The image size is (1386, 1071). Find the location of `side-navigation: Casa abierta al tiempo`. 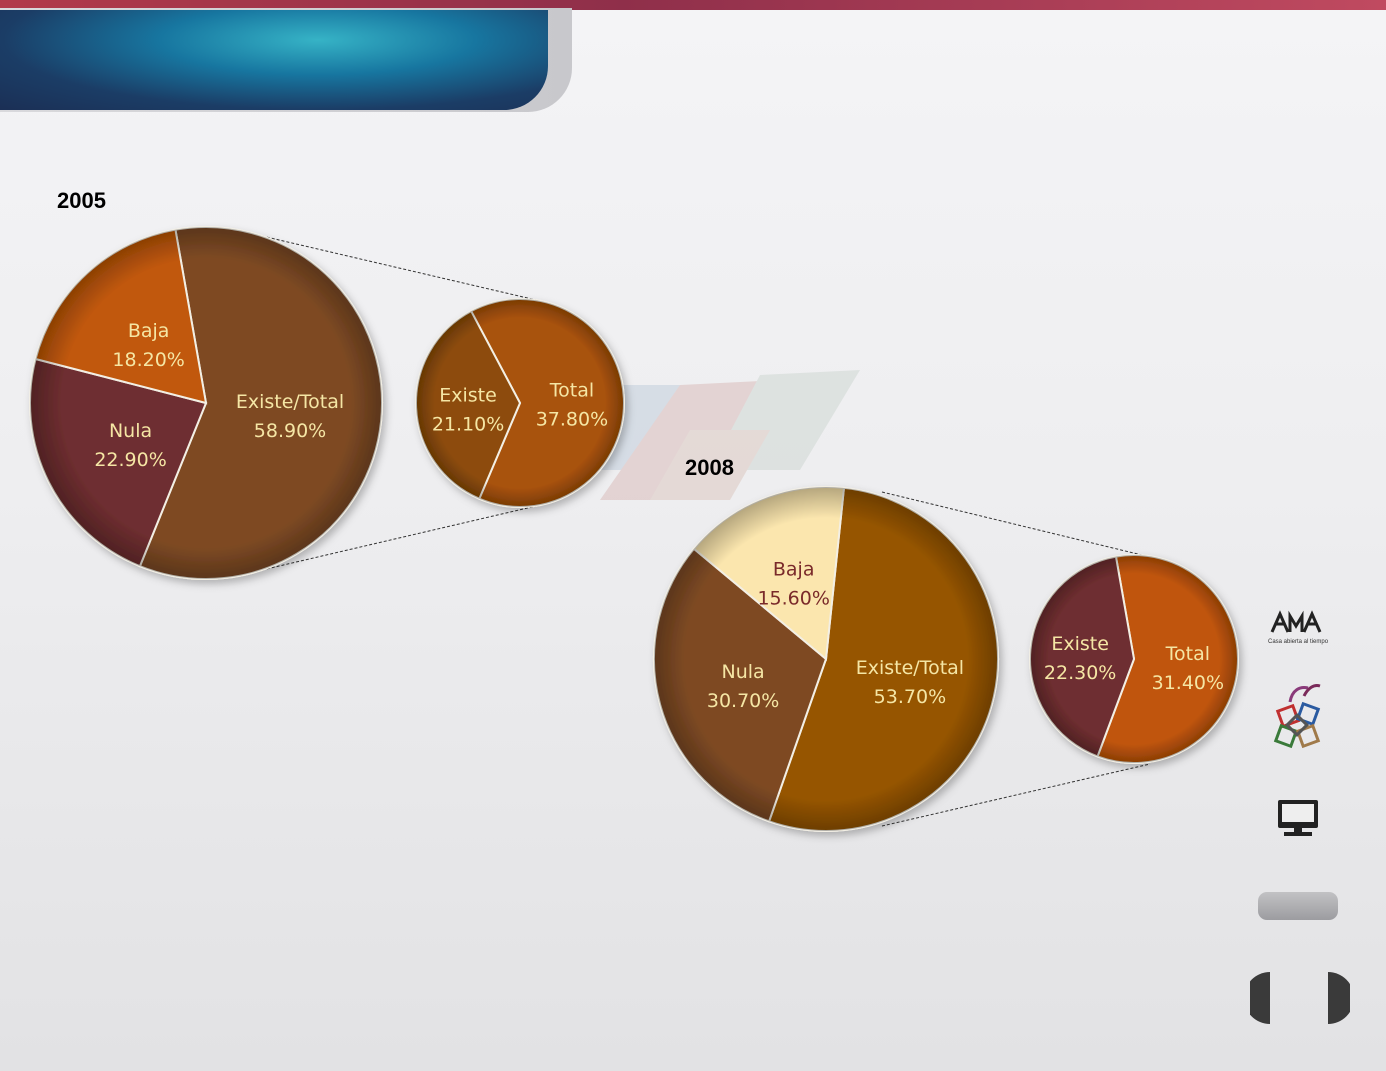

side-navigation: Casa abierta al tiempo is located at coordinates (1299, 820).